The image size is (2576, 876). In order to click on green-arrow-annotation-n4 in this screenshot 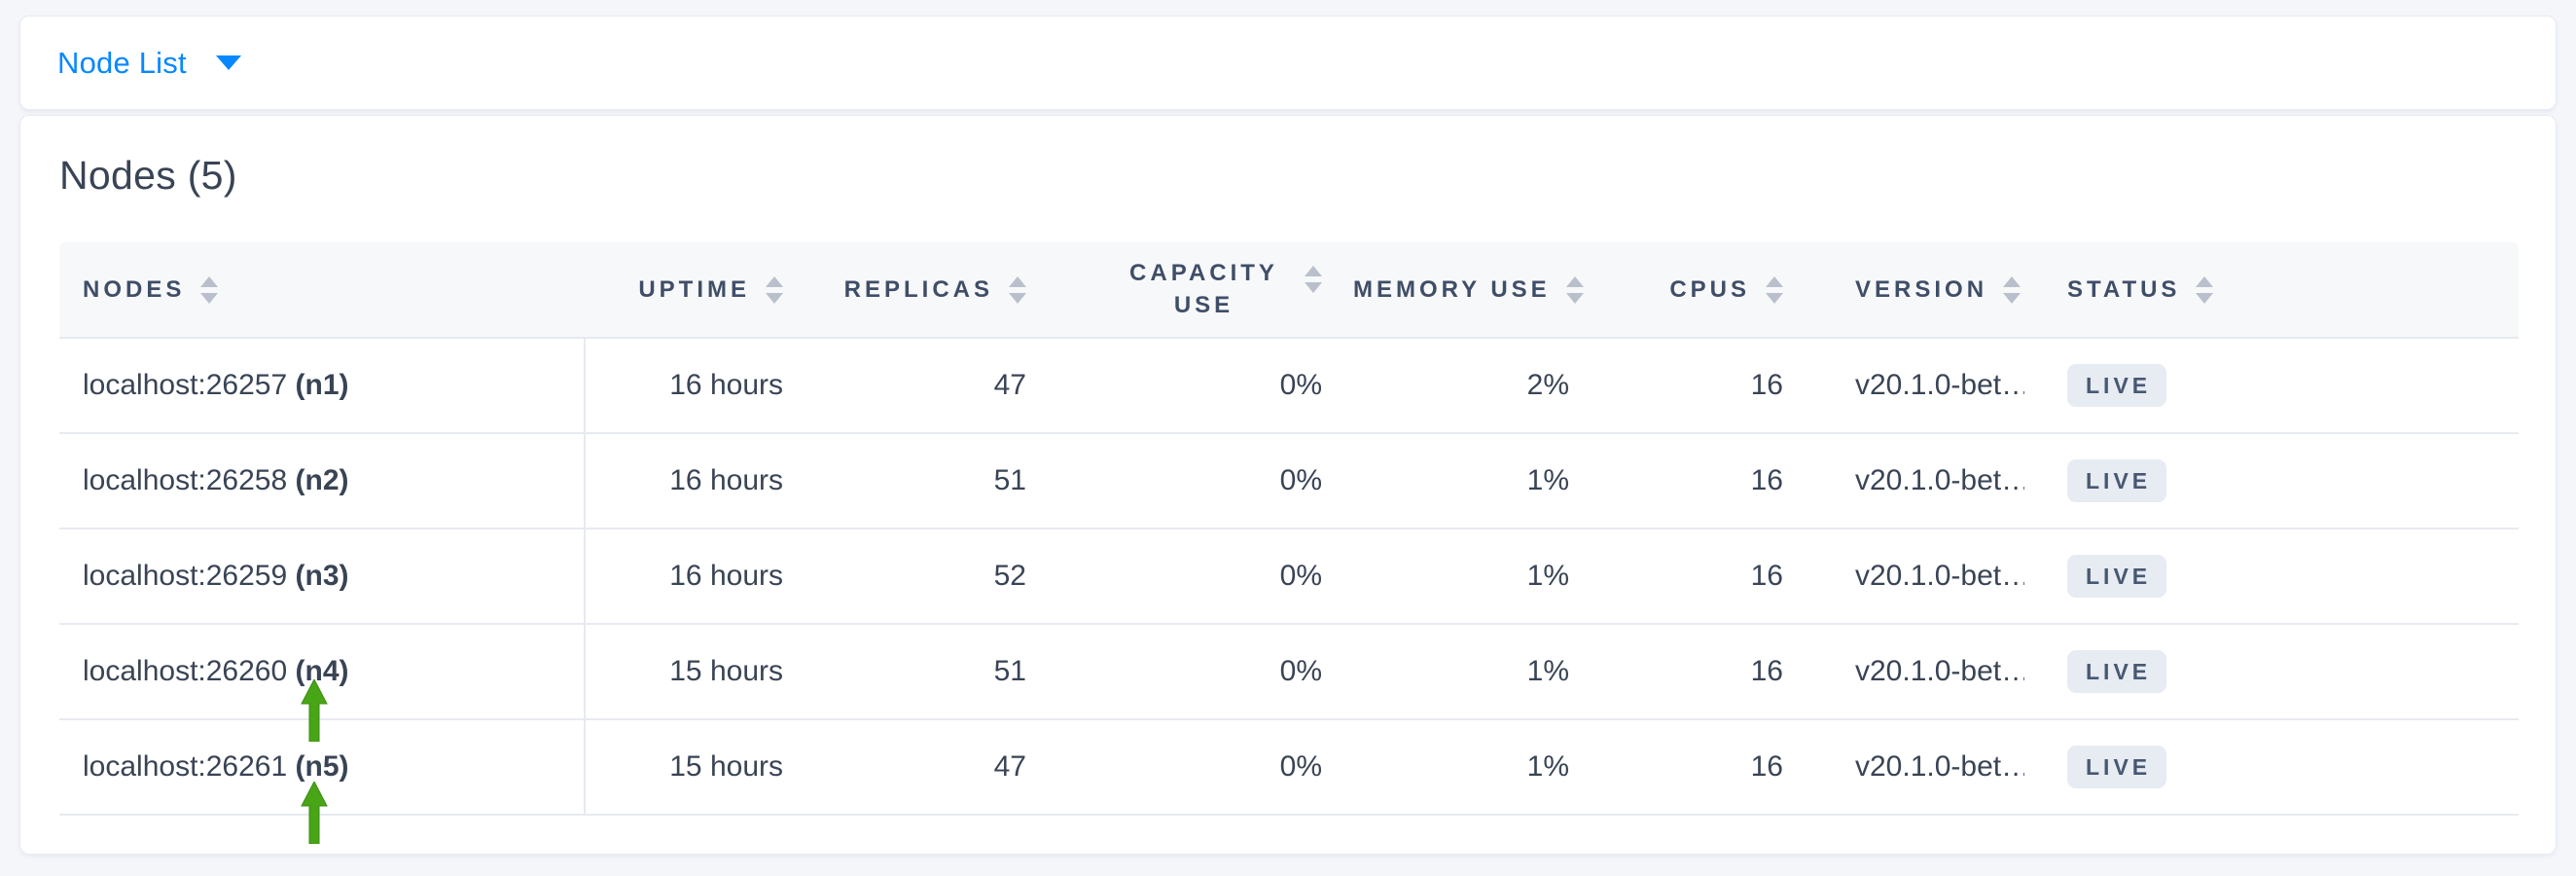, I will do `click(314, 711)`.